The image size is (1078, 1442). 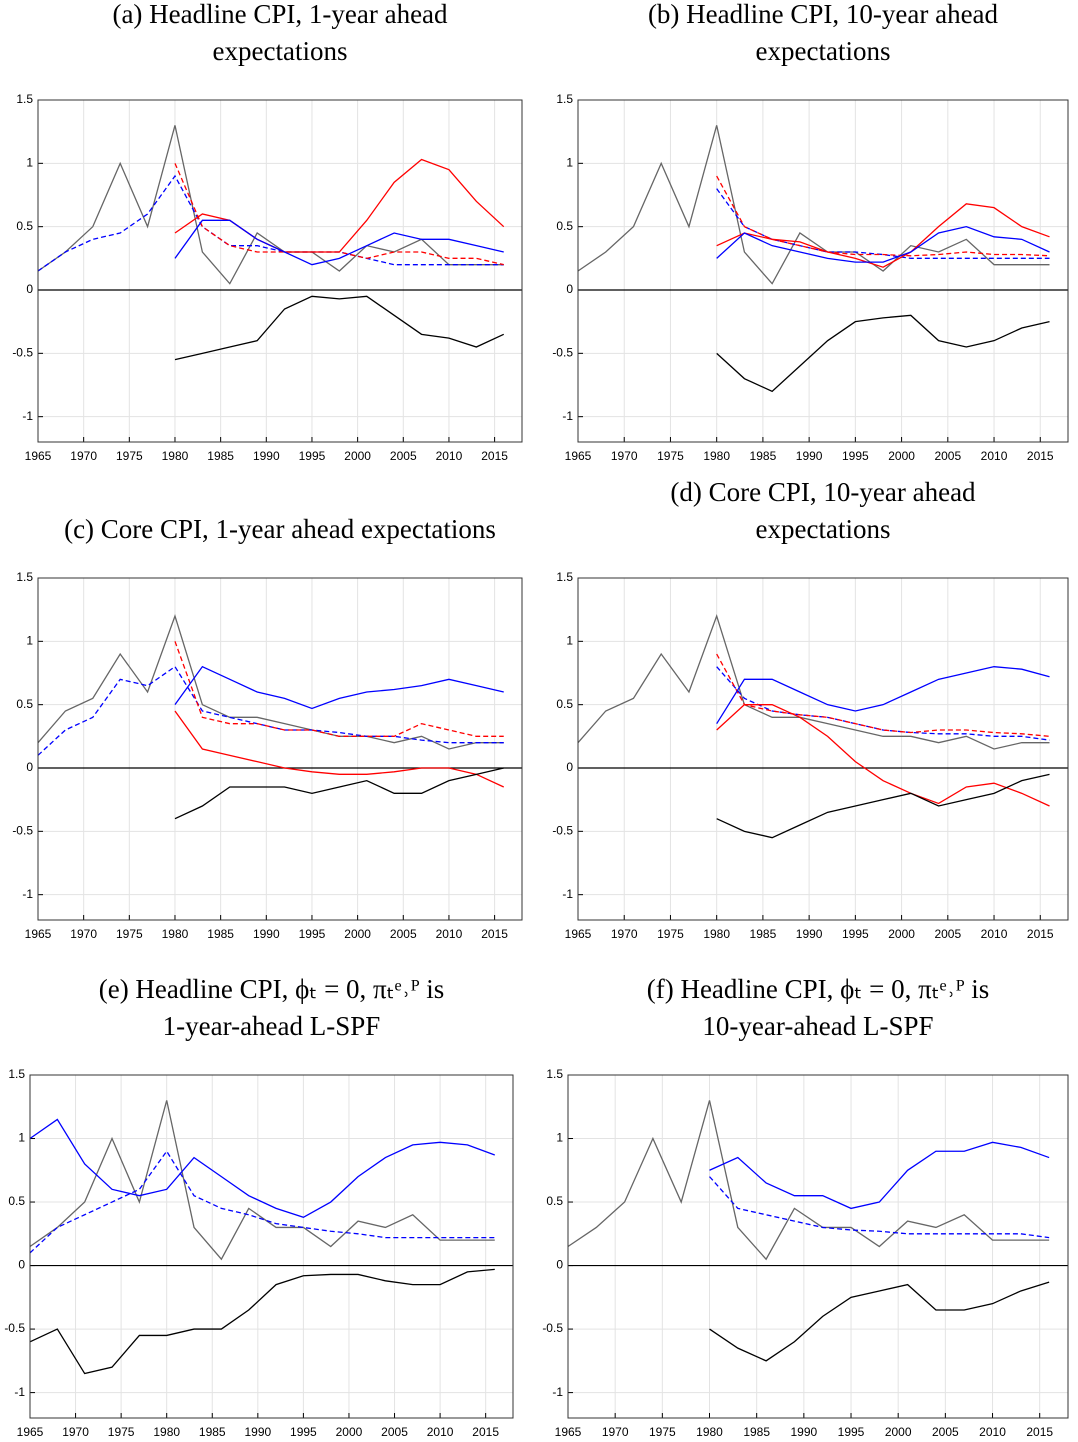 I want to click on chart-title: (e) Headline CPI, ϕₜ = 0, πₜᵉ˒ᴾ is, so click(x=272, y=989).